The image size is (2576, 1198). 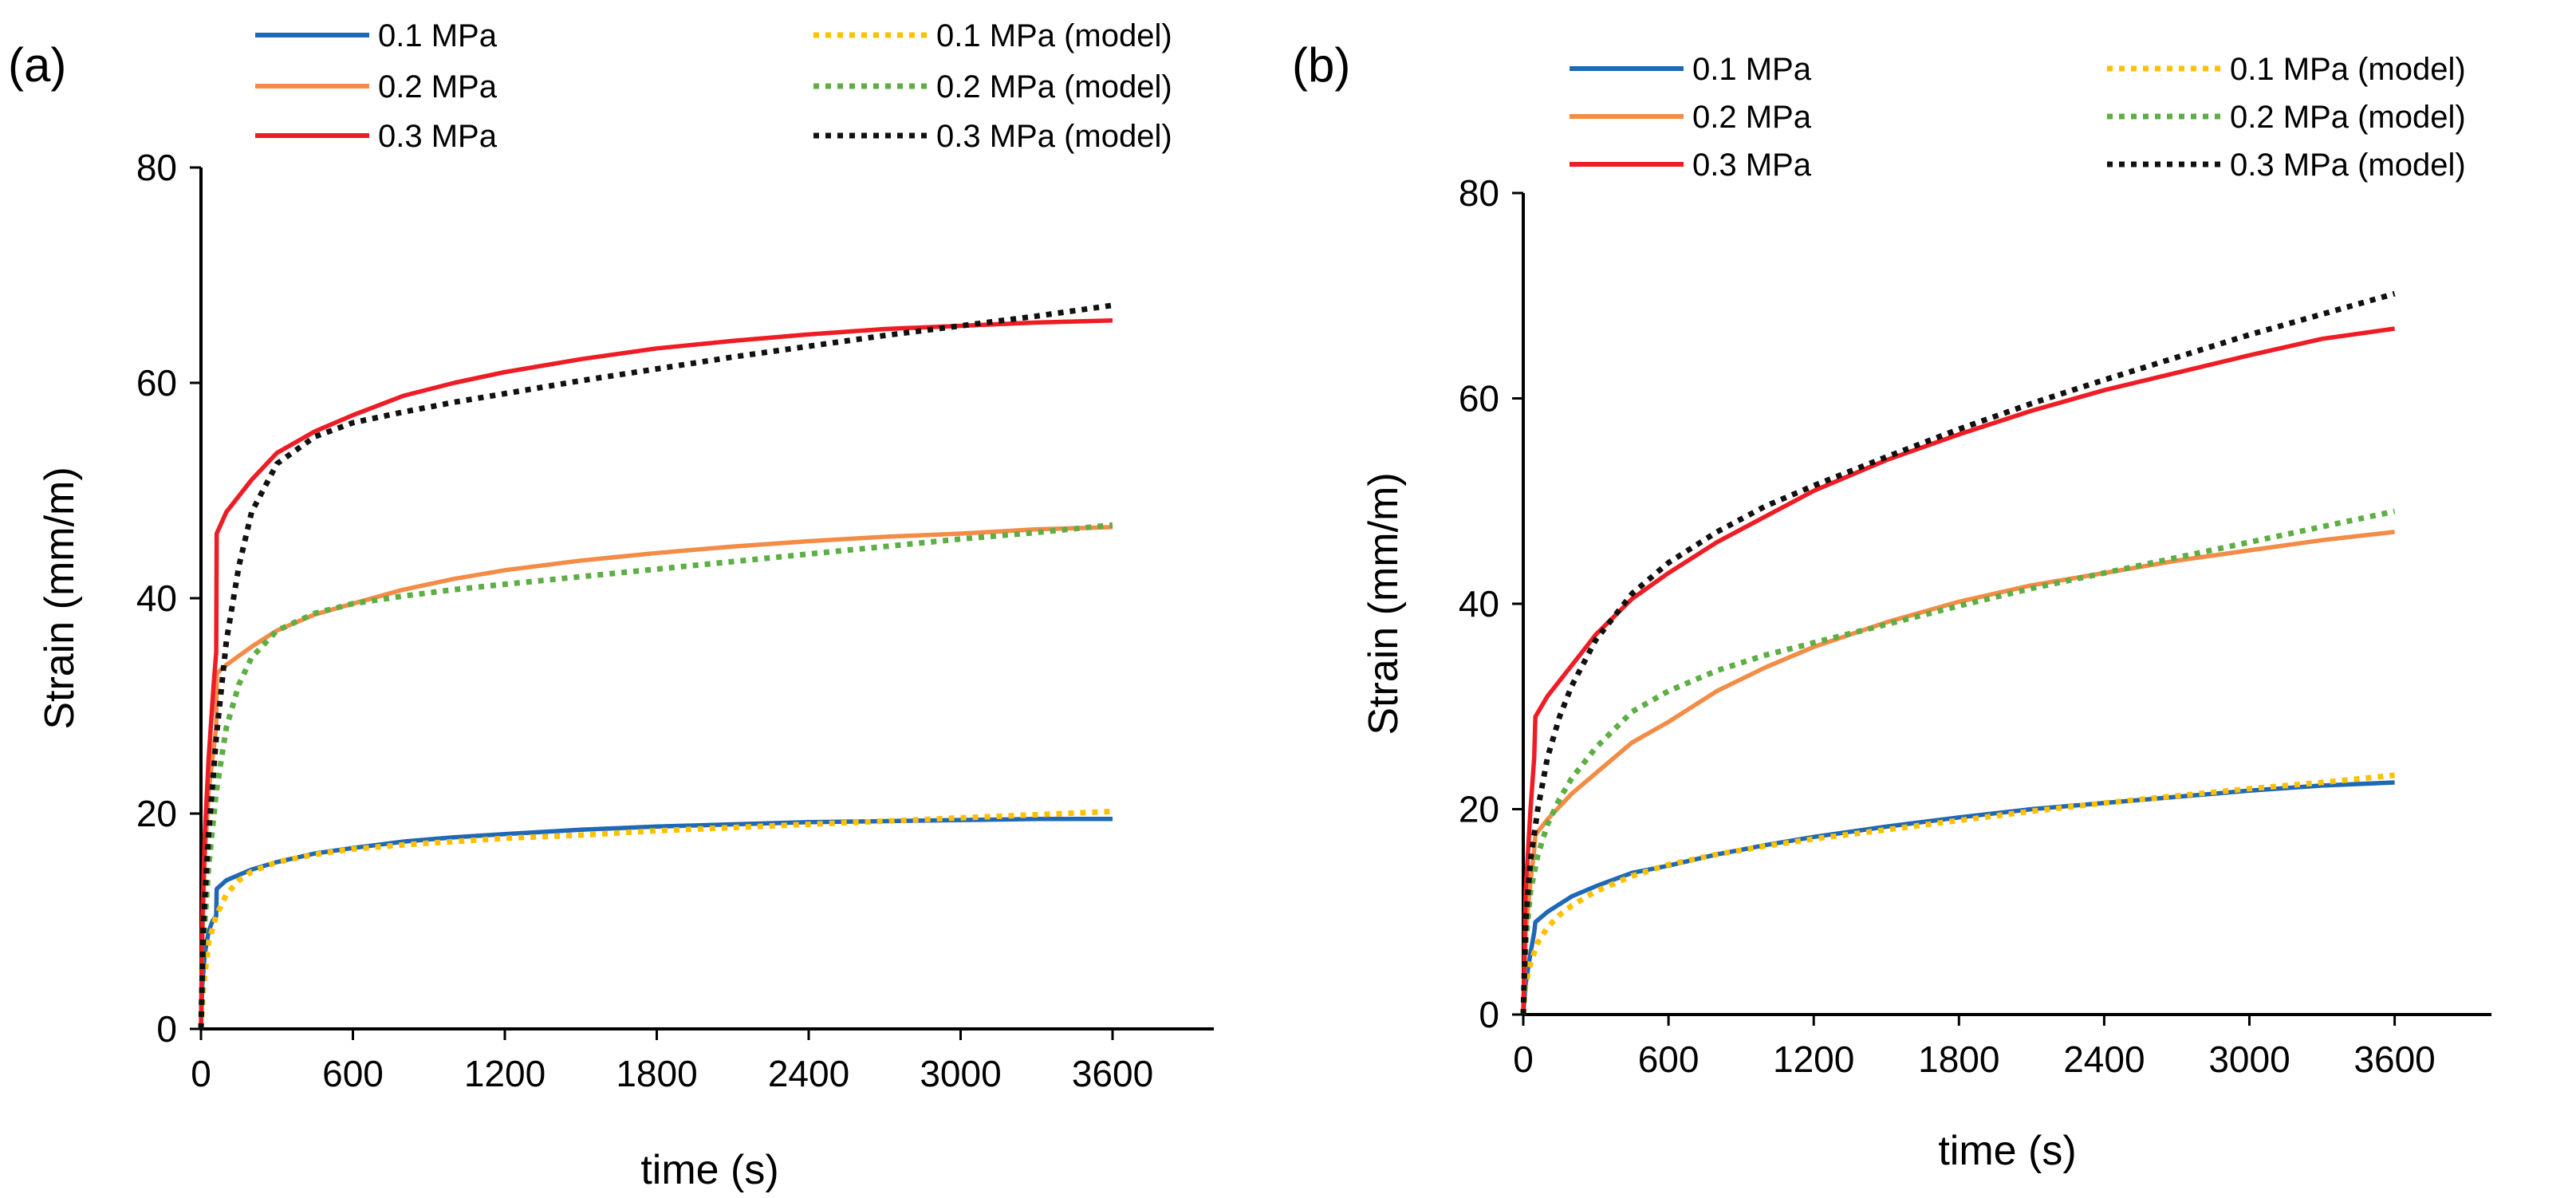 I want to click on legend-item-b-3: 0.1 MPa (model), so click(x=2286, y=70).